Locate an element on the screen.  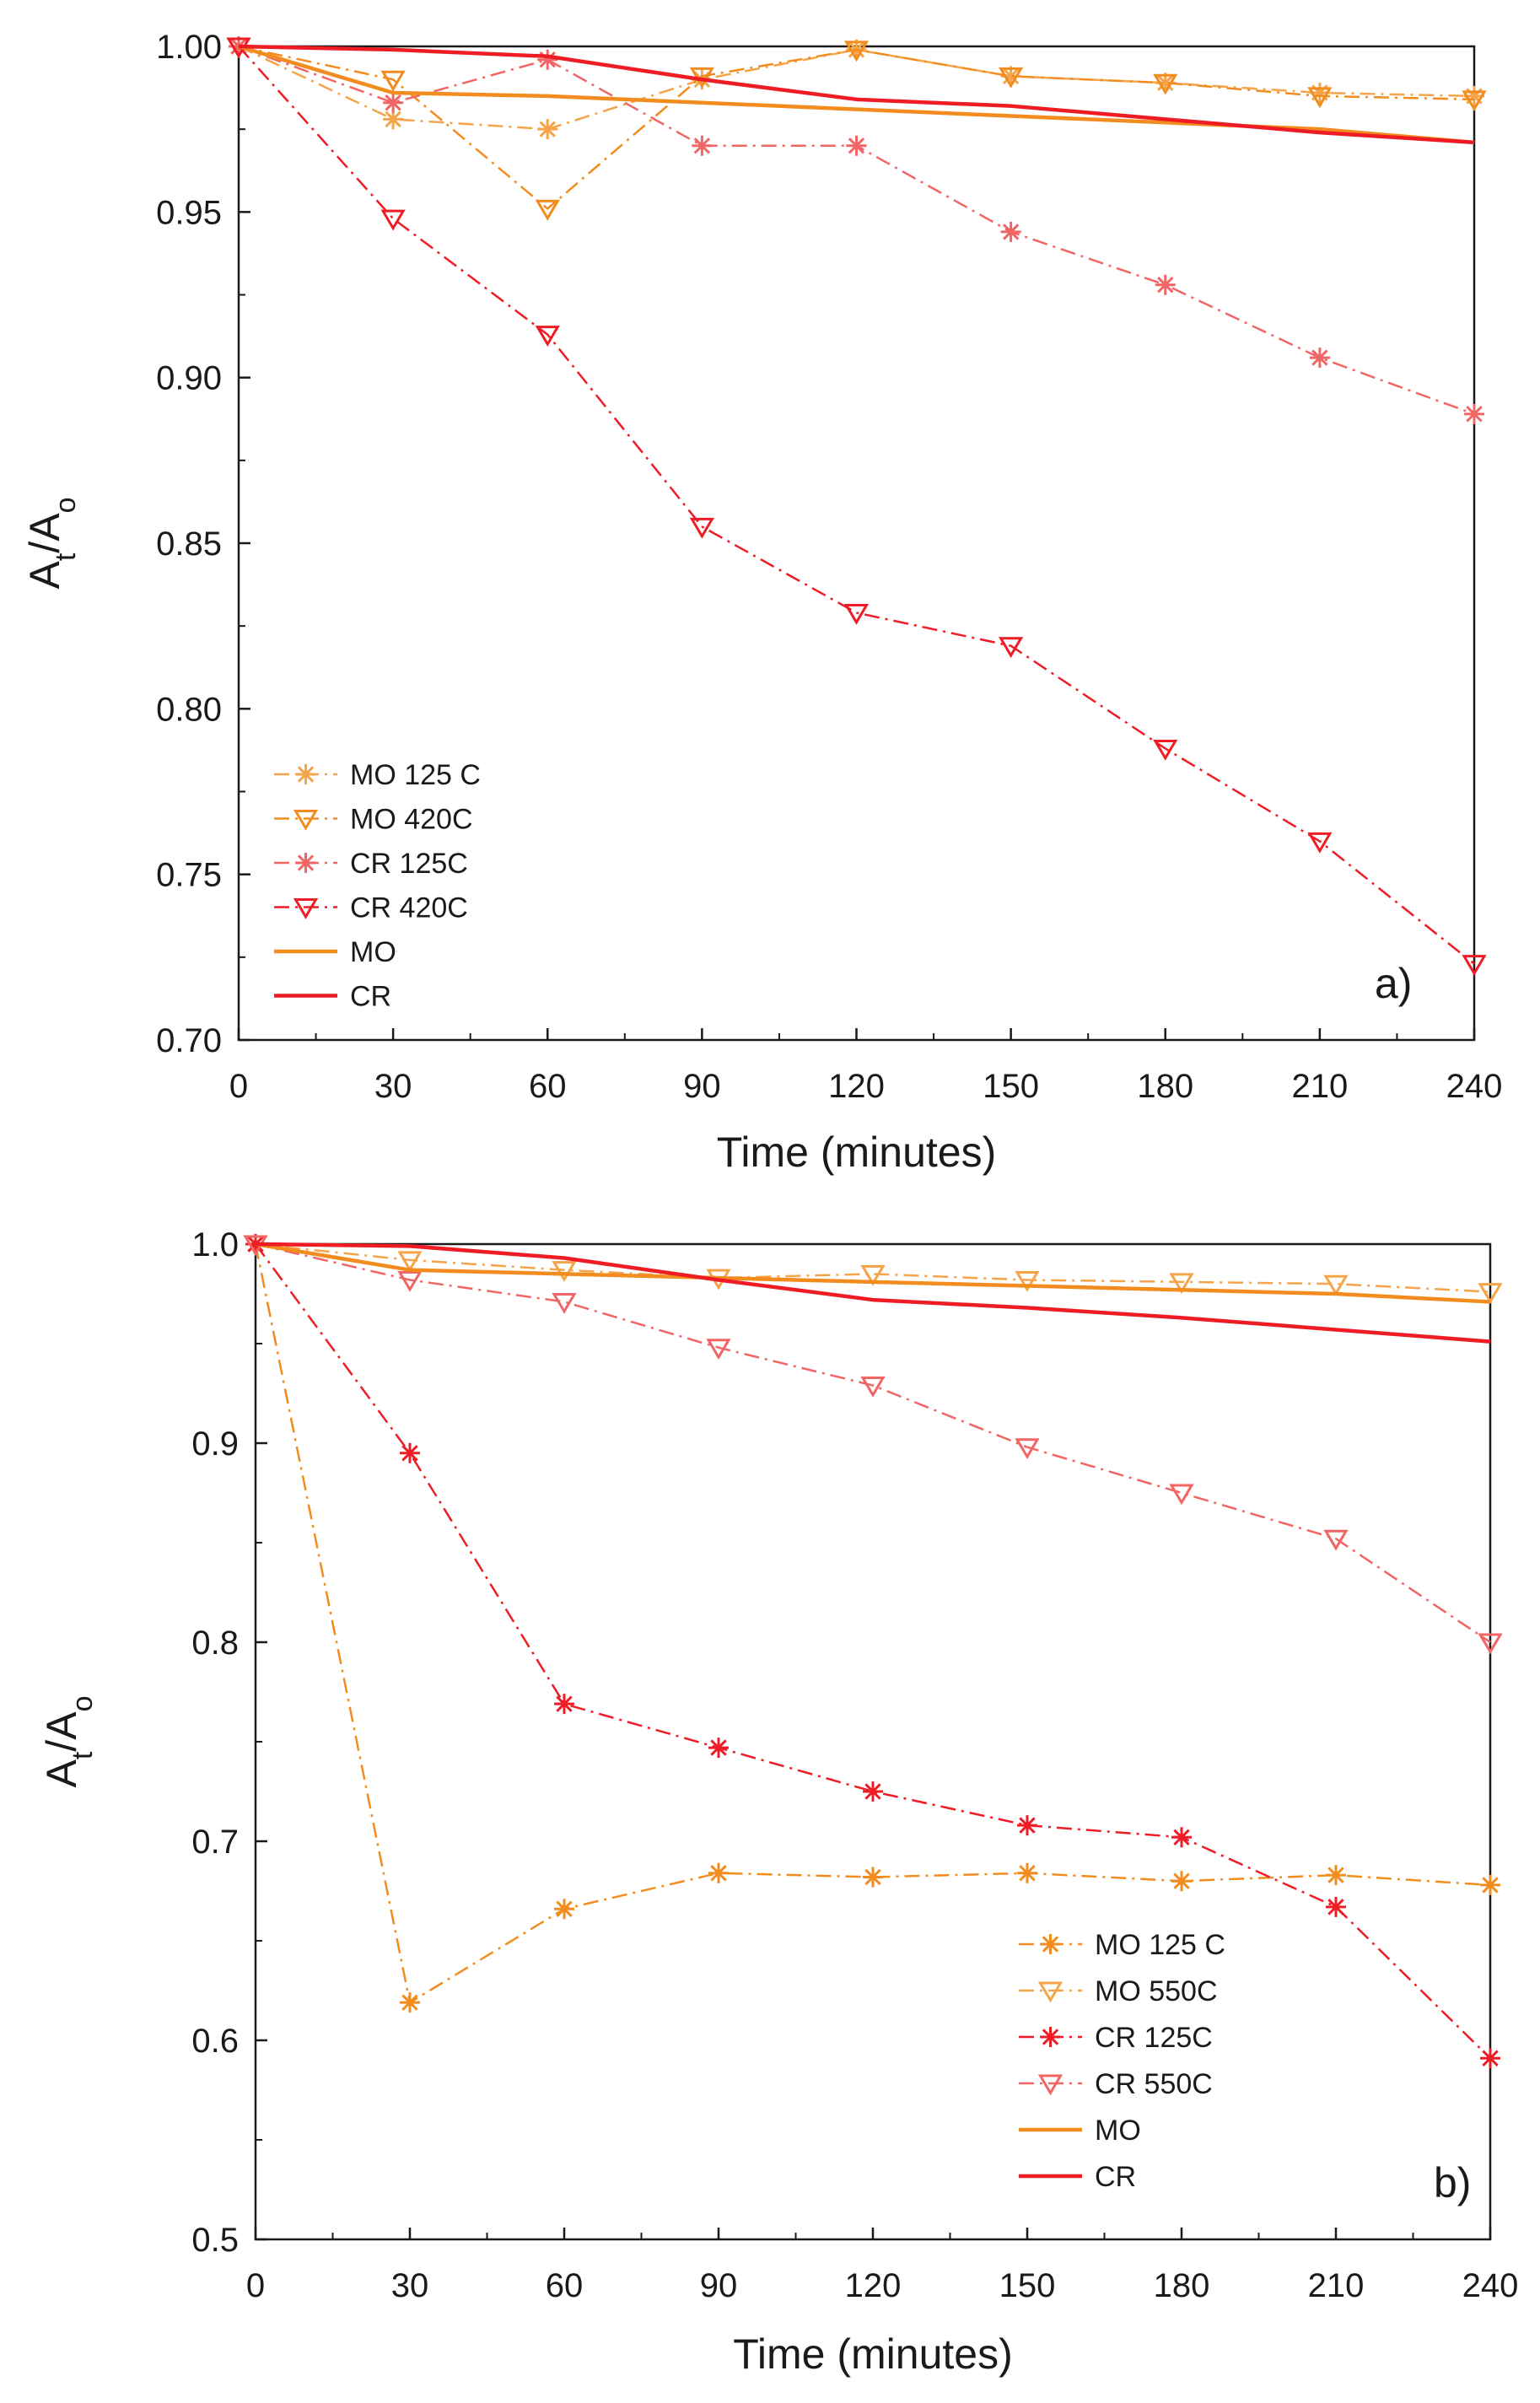
y-axis-title: At/Ao is located at coordinates (52, 544).